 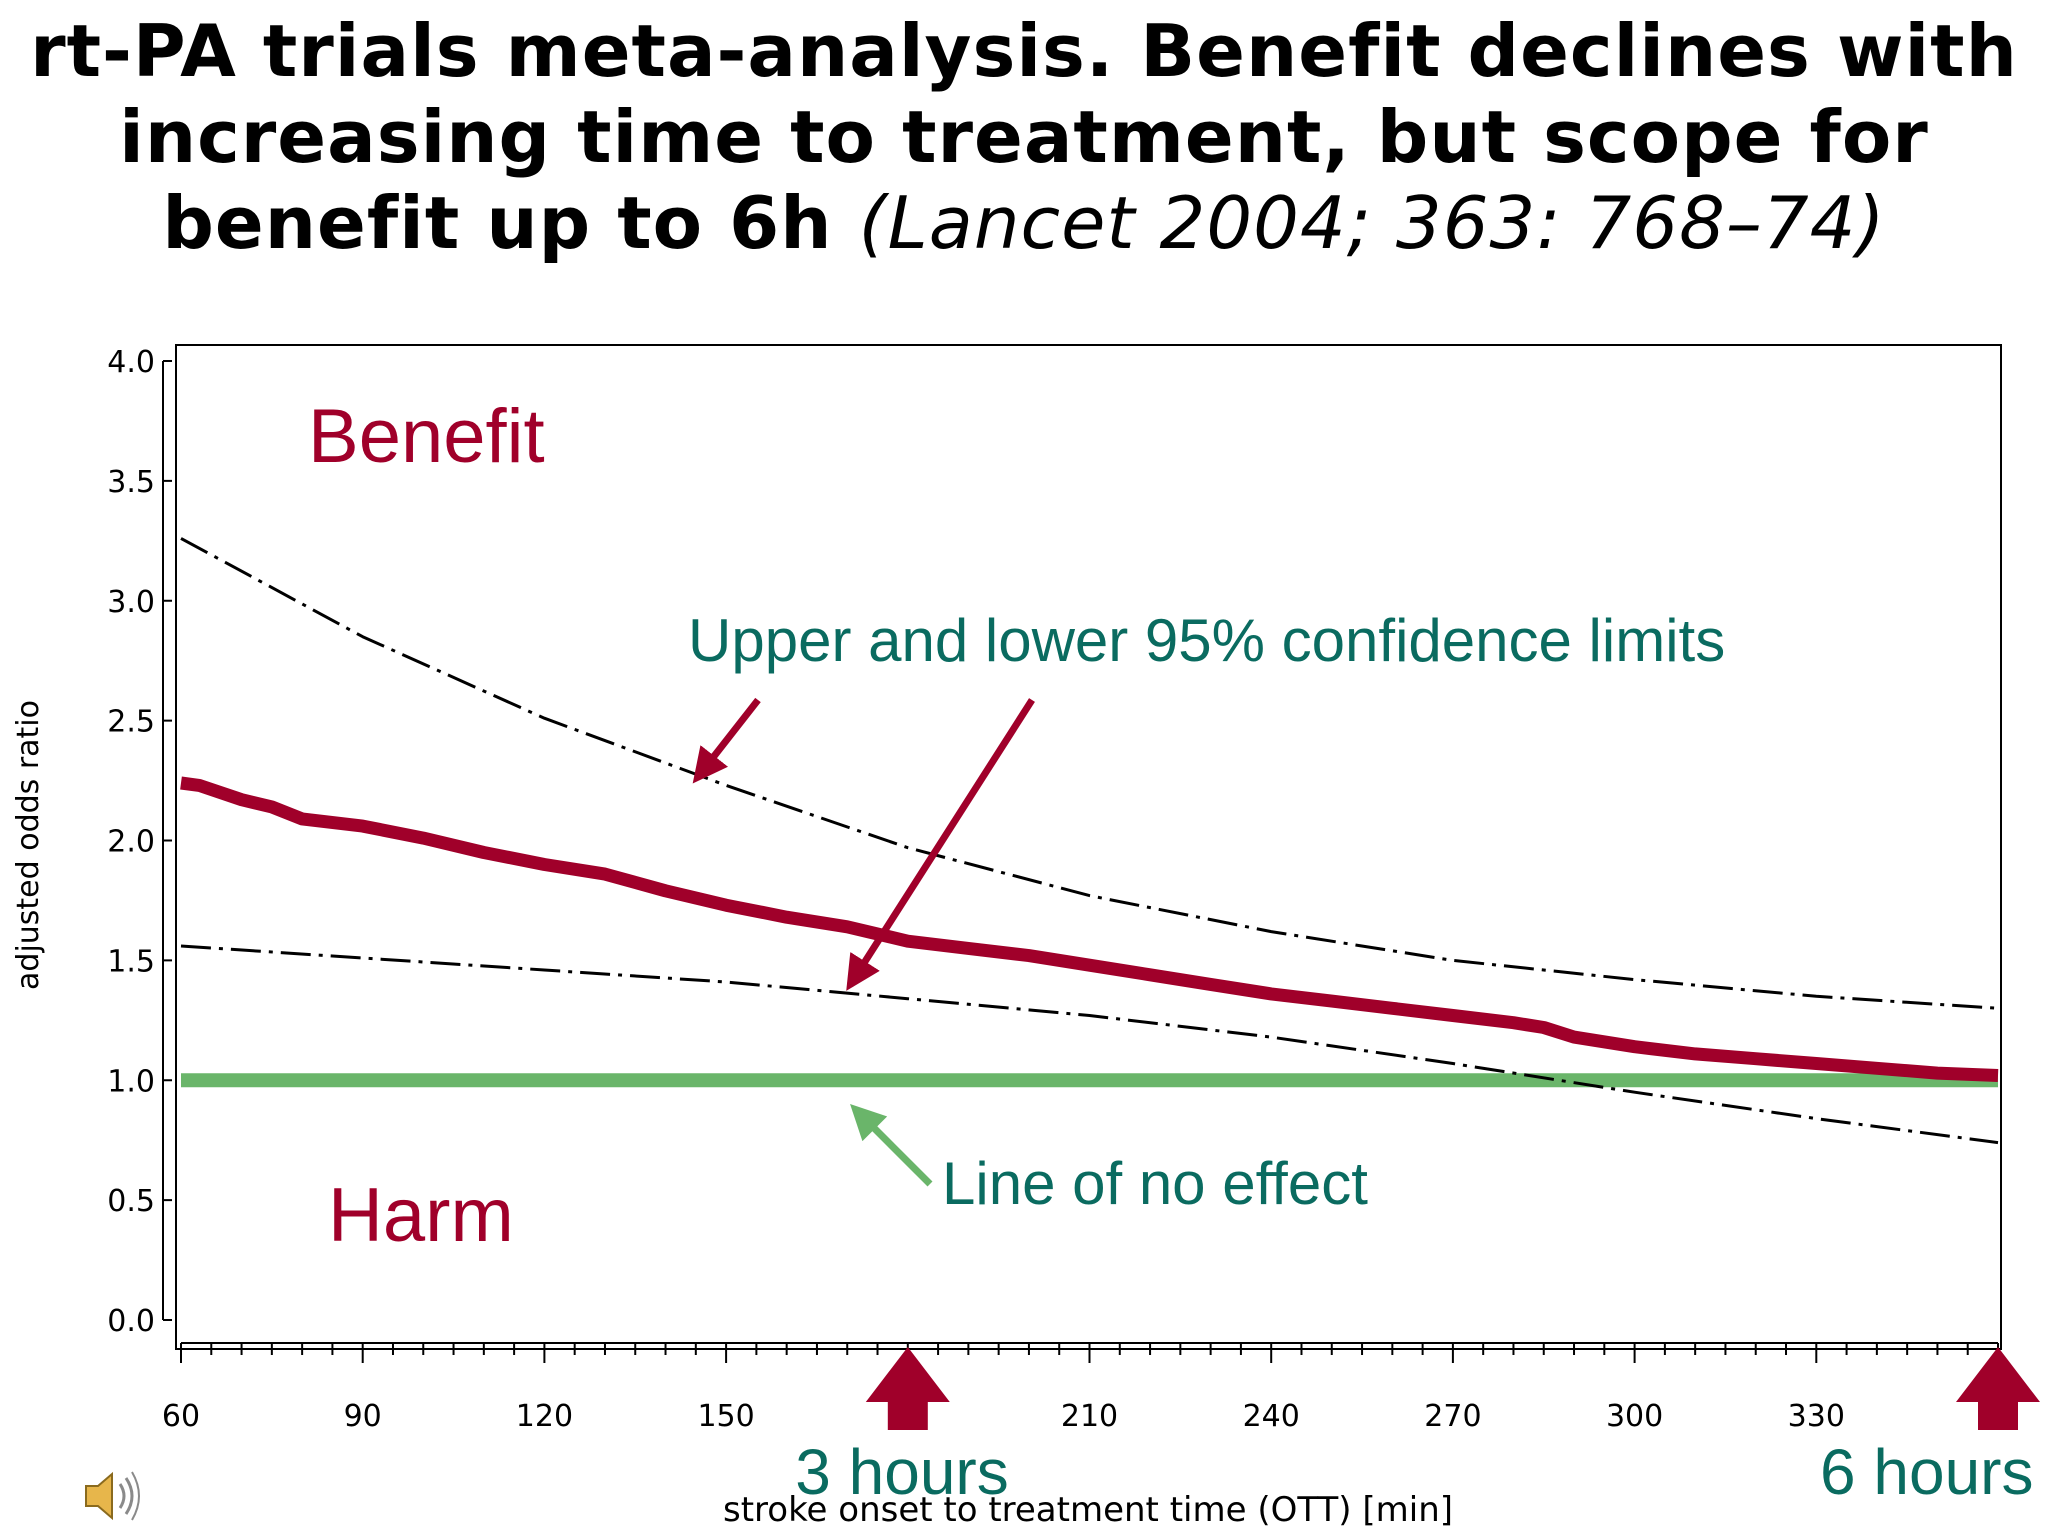 What do you see at coordinates (725, 1416) in the screenshot?
I see `x-tick-label: 150` at bounding box center [725, 1416].